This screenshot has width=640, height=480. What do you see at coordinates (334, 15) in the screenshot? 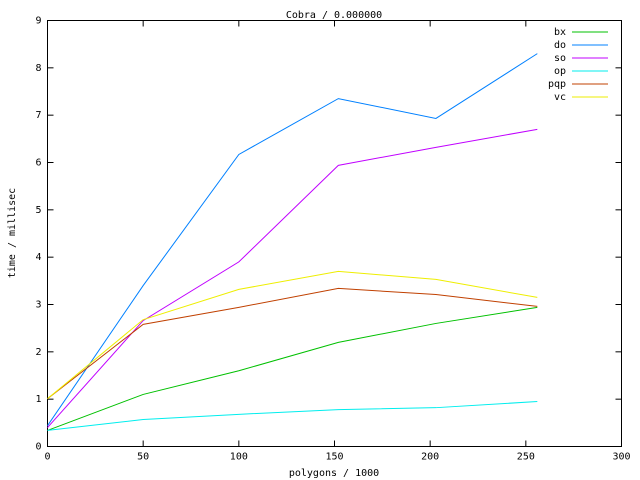
I see `chart-title: Cobra / 0.000000` at bounding box center [334, 15].